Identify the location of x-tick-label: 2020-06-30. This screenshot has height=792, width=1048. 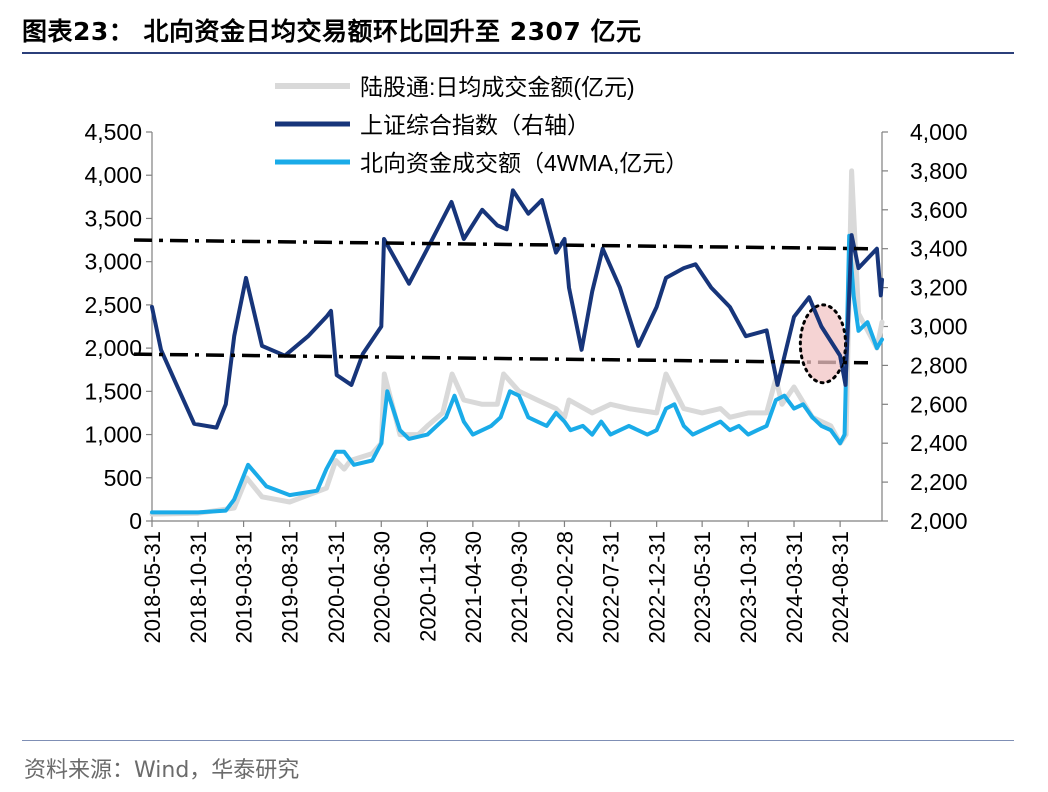
(381, 587).